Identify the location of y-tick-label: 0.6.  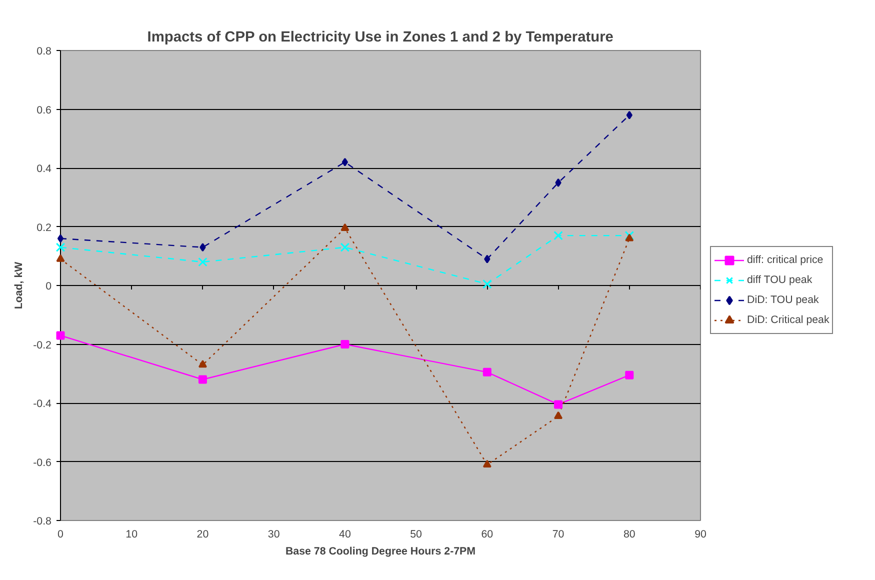
(44, 110).